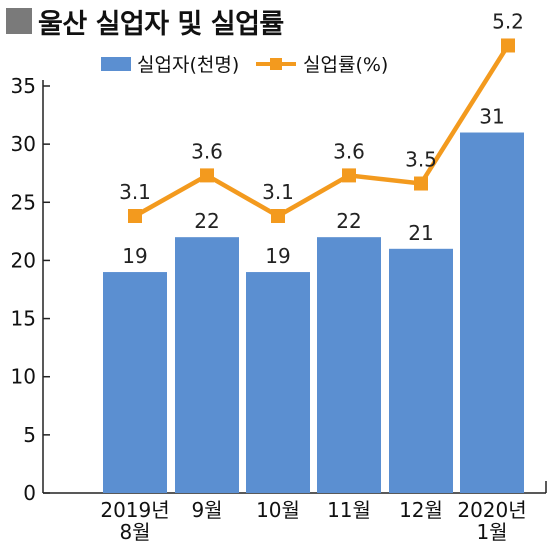 The height and width of the screenshot is (549, 550). What do you see at coordinates (23, 377) in the screenshot?
I see `y-tick-label: 10` at bounding box center [23, 377].